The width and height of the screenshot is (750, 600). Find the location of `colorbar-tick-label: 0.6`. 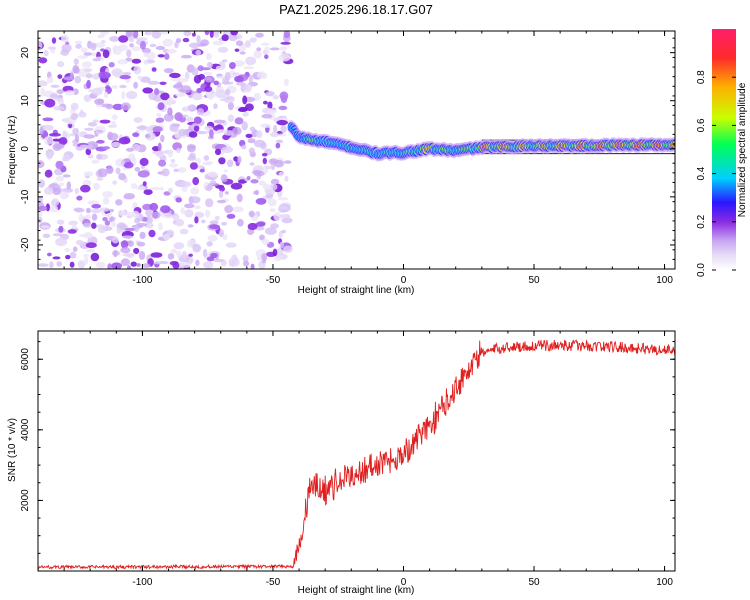

colorbar-tick-label: 0.6 is located at coordinates (701, 125).